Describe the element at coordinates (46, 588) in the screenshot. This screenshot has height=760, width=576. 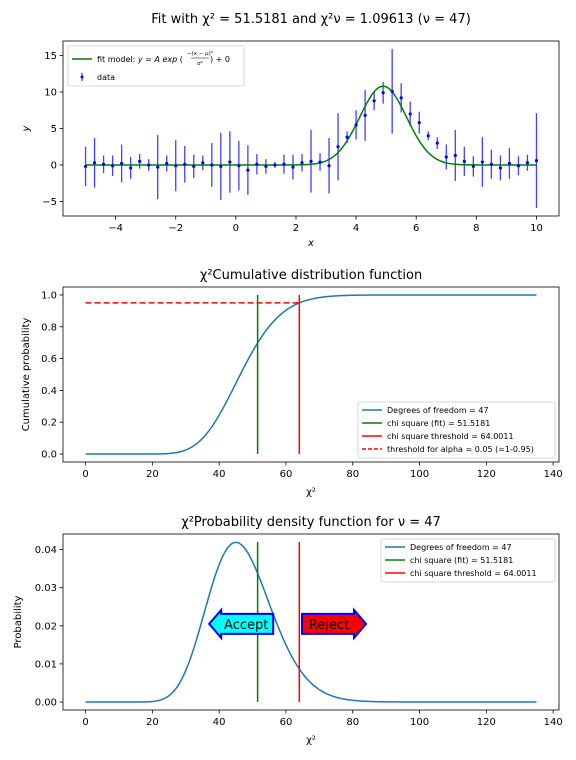
I see `y-tick-label: 0.03` at that location.